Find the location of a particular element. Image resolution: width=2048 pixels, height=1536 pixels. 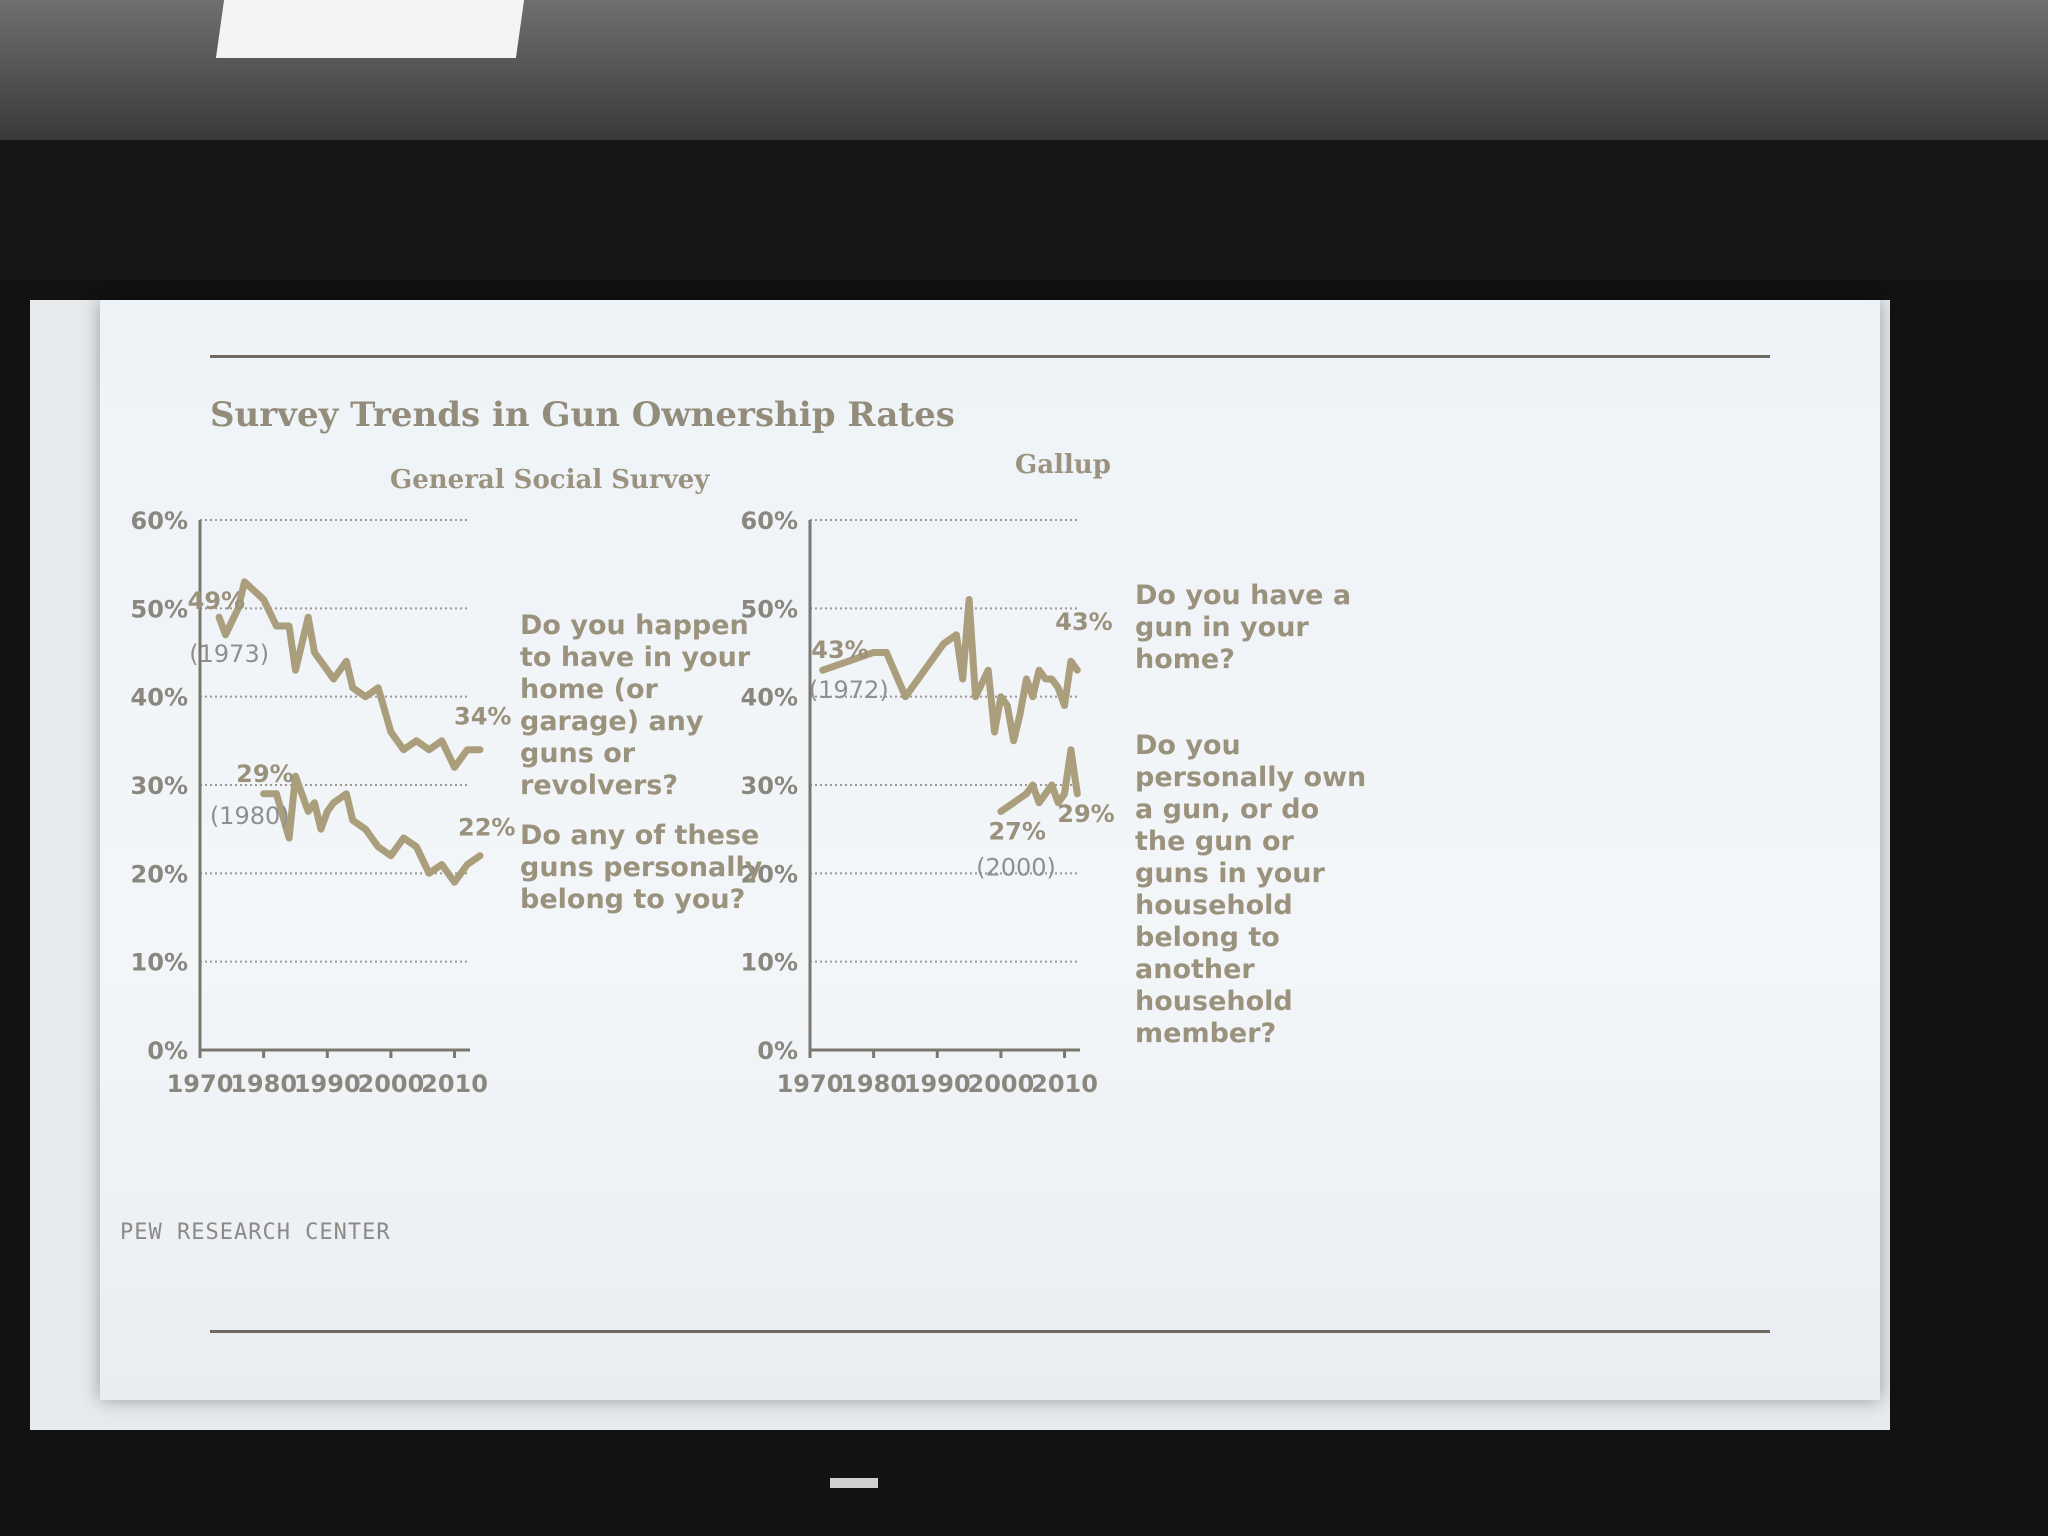

gss-panel-title: General Social Survey is located at coordinates (550, 480).